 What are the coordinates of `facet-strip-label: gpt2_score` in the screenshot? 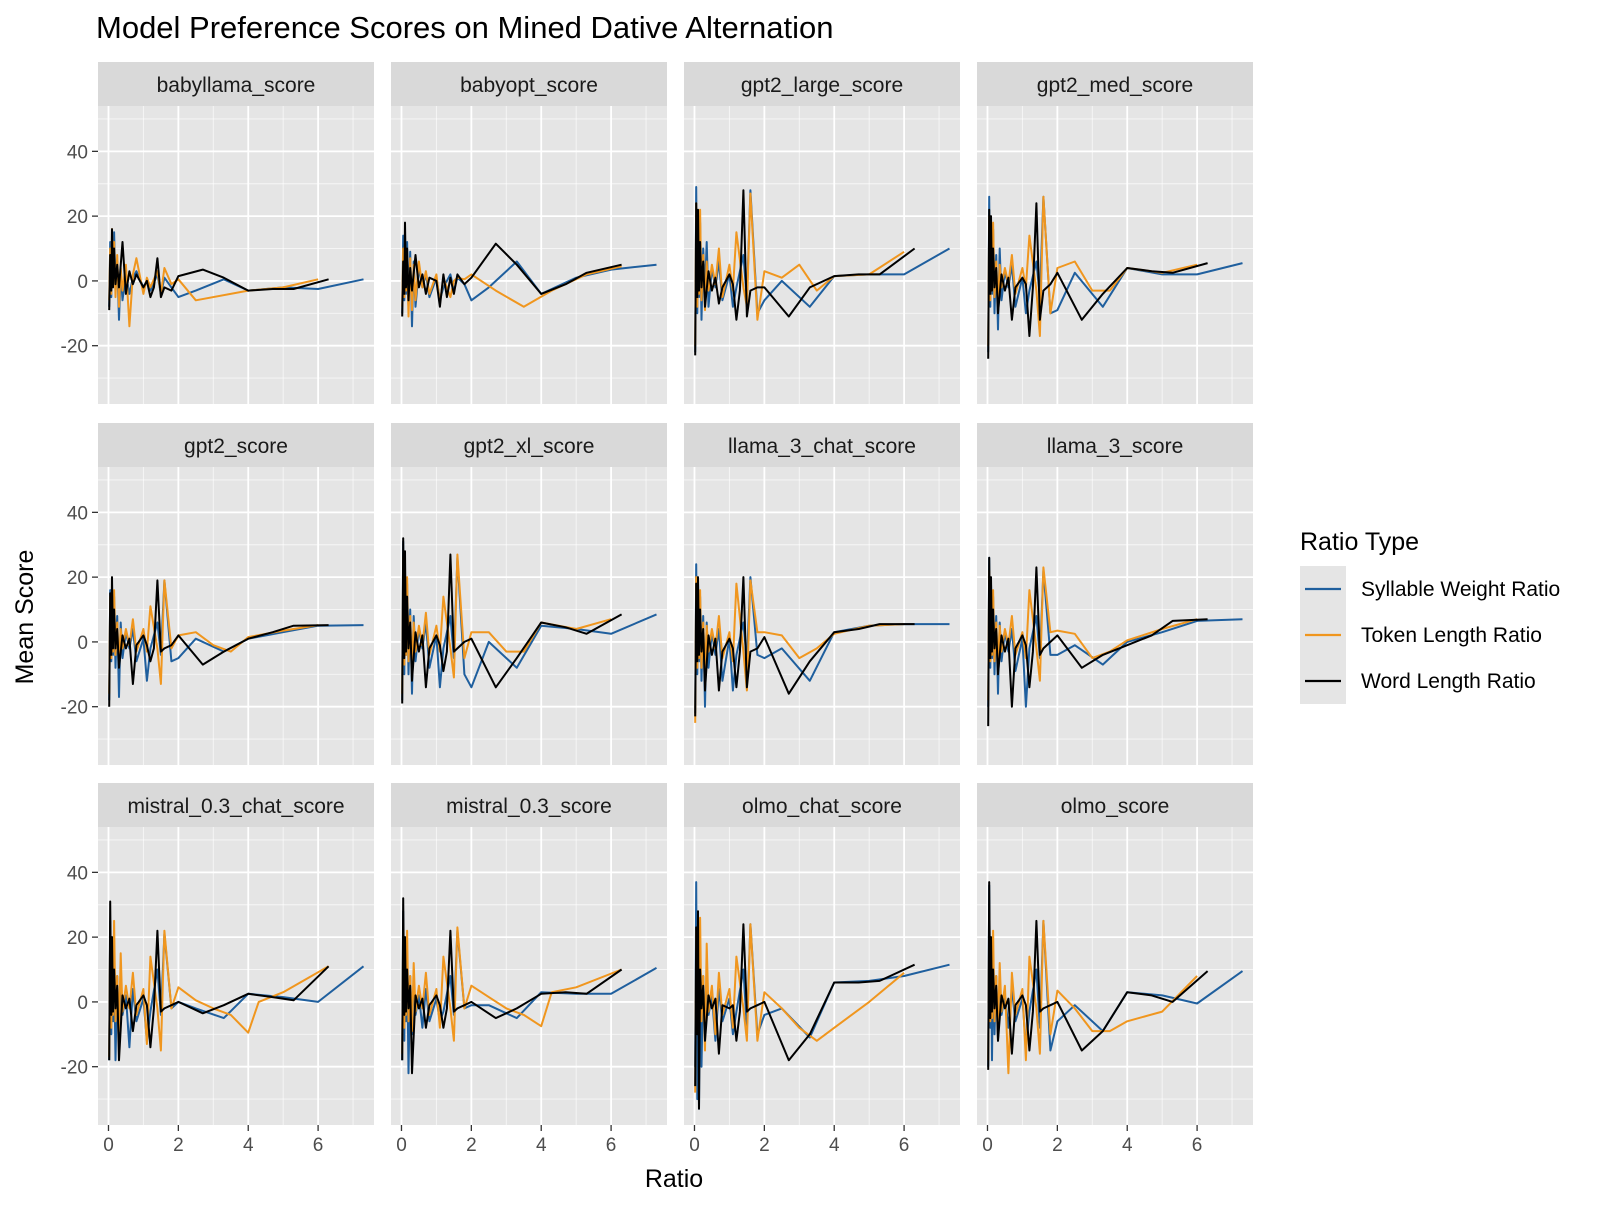 It's located at (236, 446).